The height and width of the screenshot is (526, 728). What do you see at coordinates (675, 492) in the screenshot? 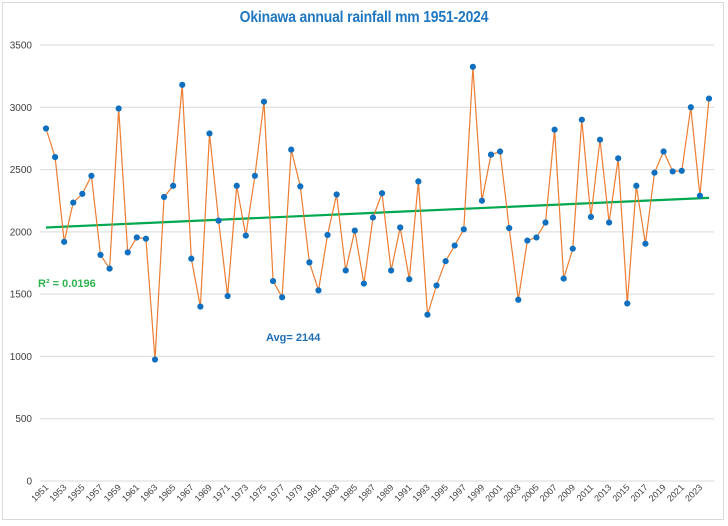
I see `x-tick-label: 2021` at bounding box center [675, 492].